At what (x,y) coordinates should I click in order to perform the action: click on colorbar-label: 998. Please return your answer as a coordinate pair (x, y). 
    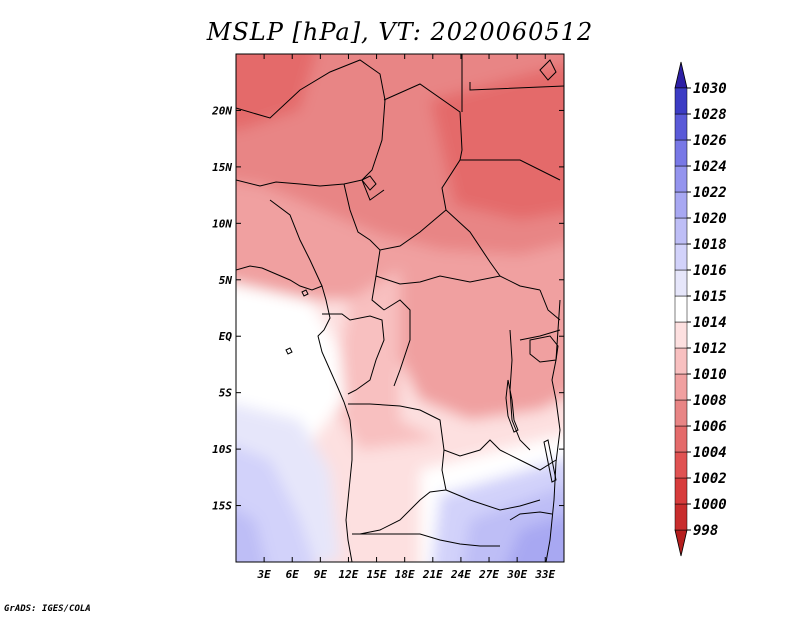
    Looking at the image, I should click on (705, 531).